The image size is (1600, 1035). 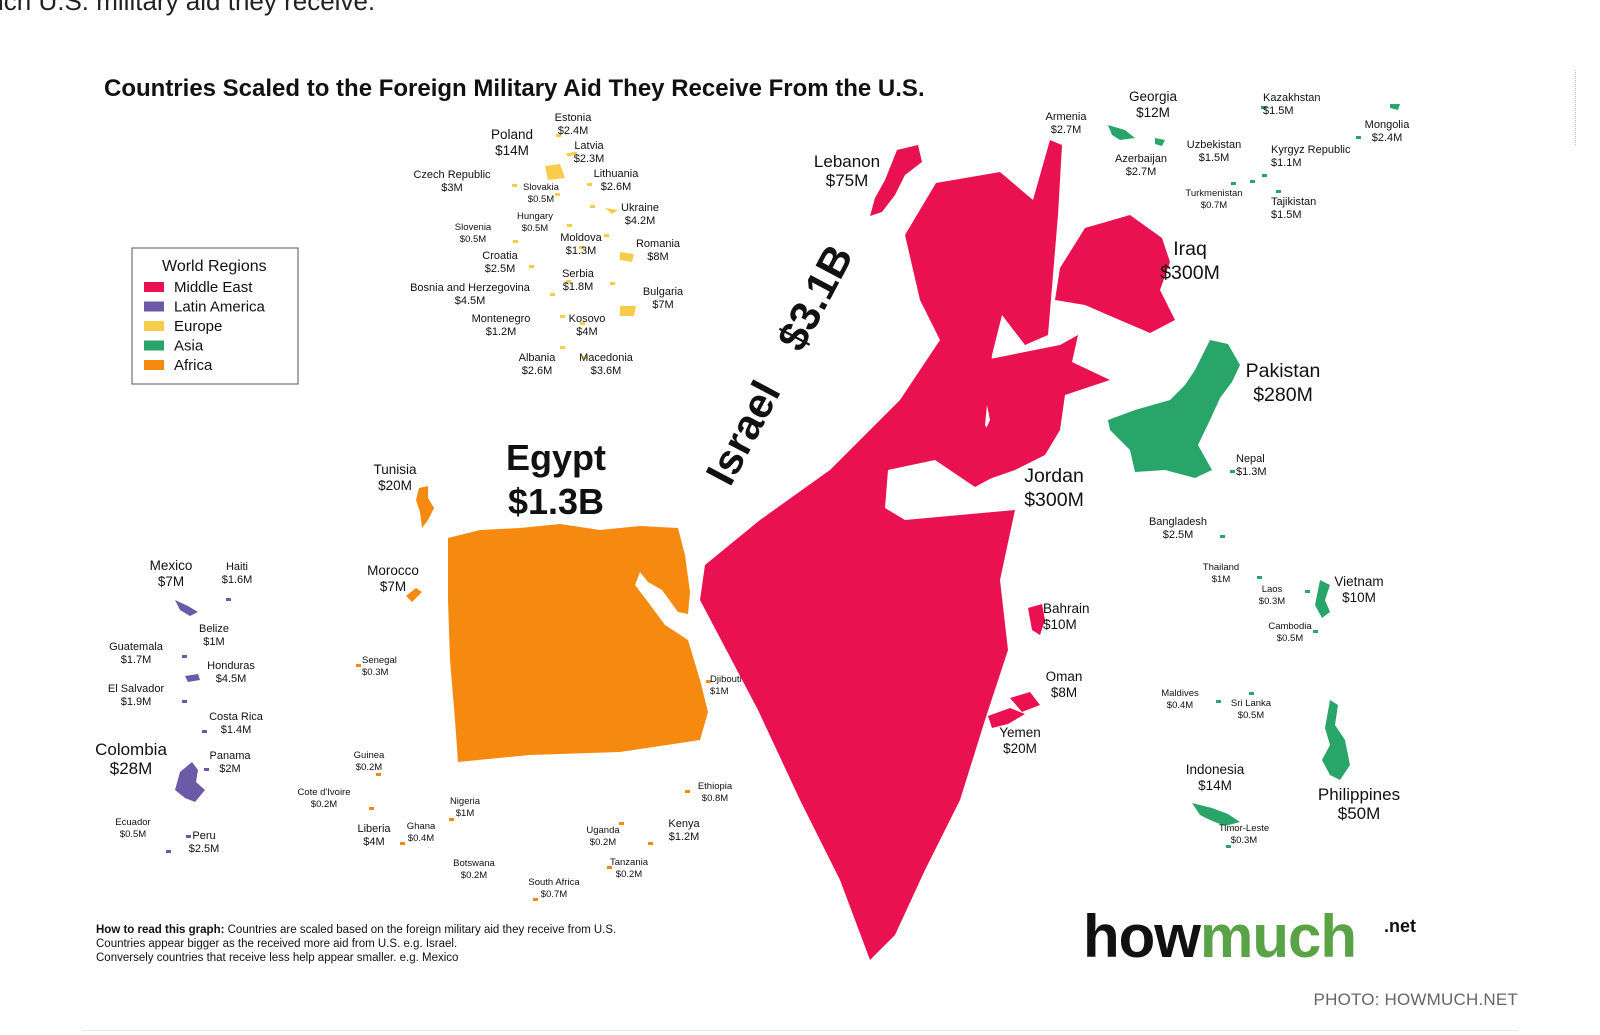 What do you see at coordinates (541, 187) in the screenshot?
I see `label-slovakia-name: Slovakia` at bounding box center [541, 187].